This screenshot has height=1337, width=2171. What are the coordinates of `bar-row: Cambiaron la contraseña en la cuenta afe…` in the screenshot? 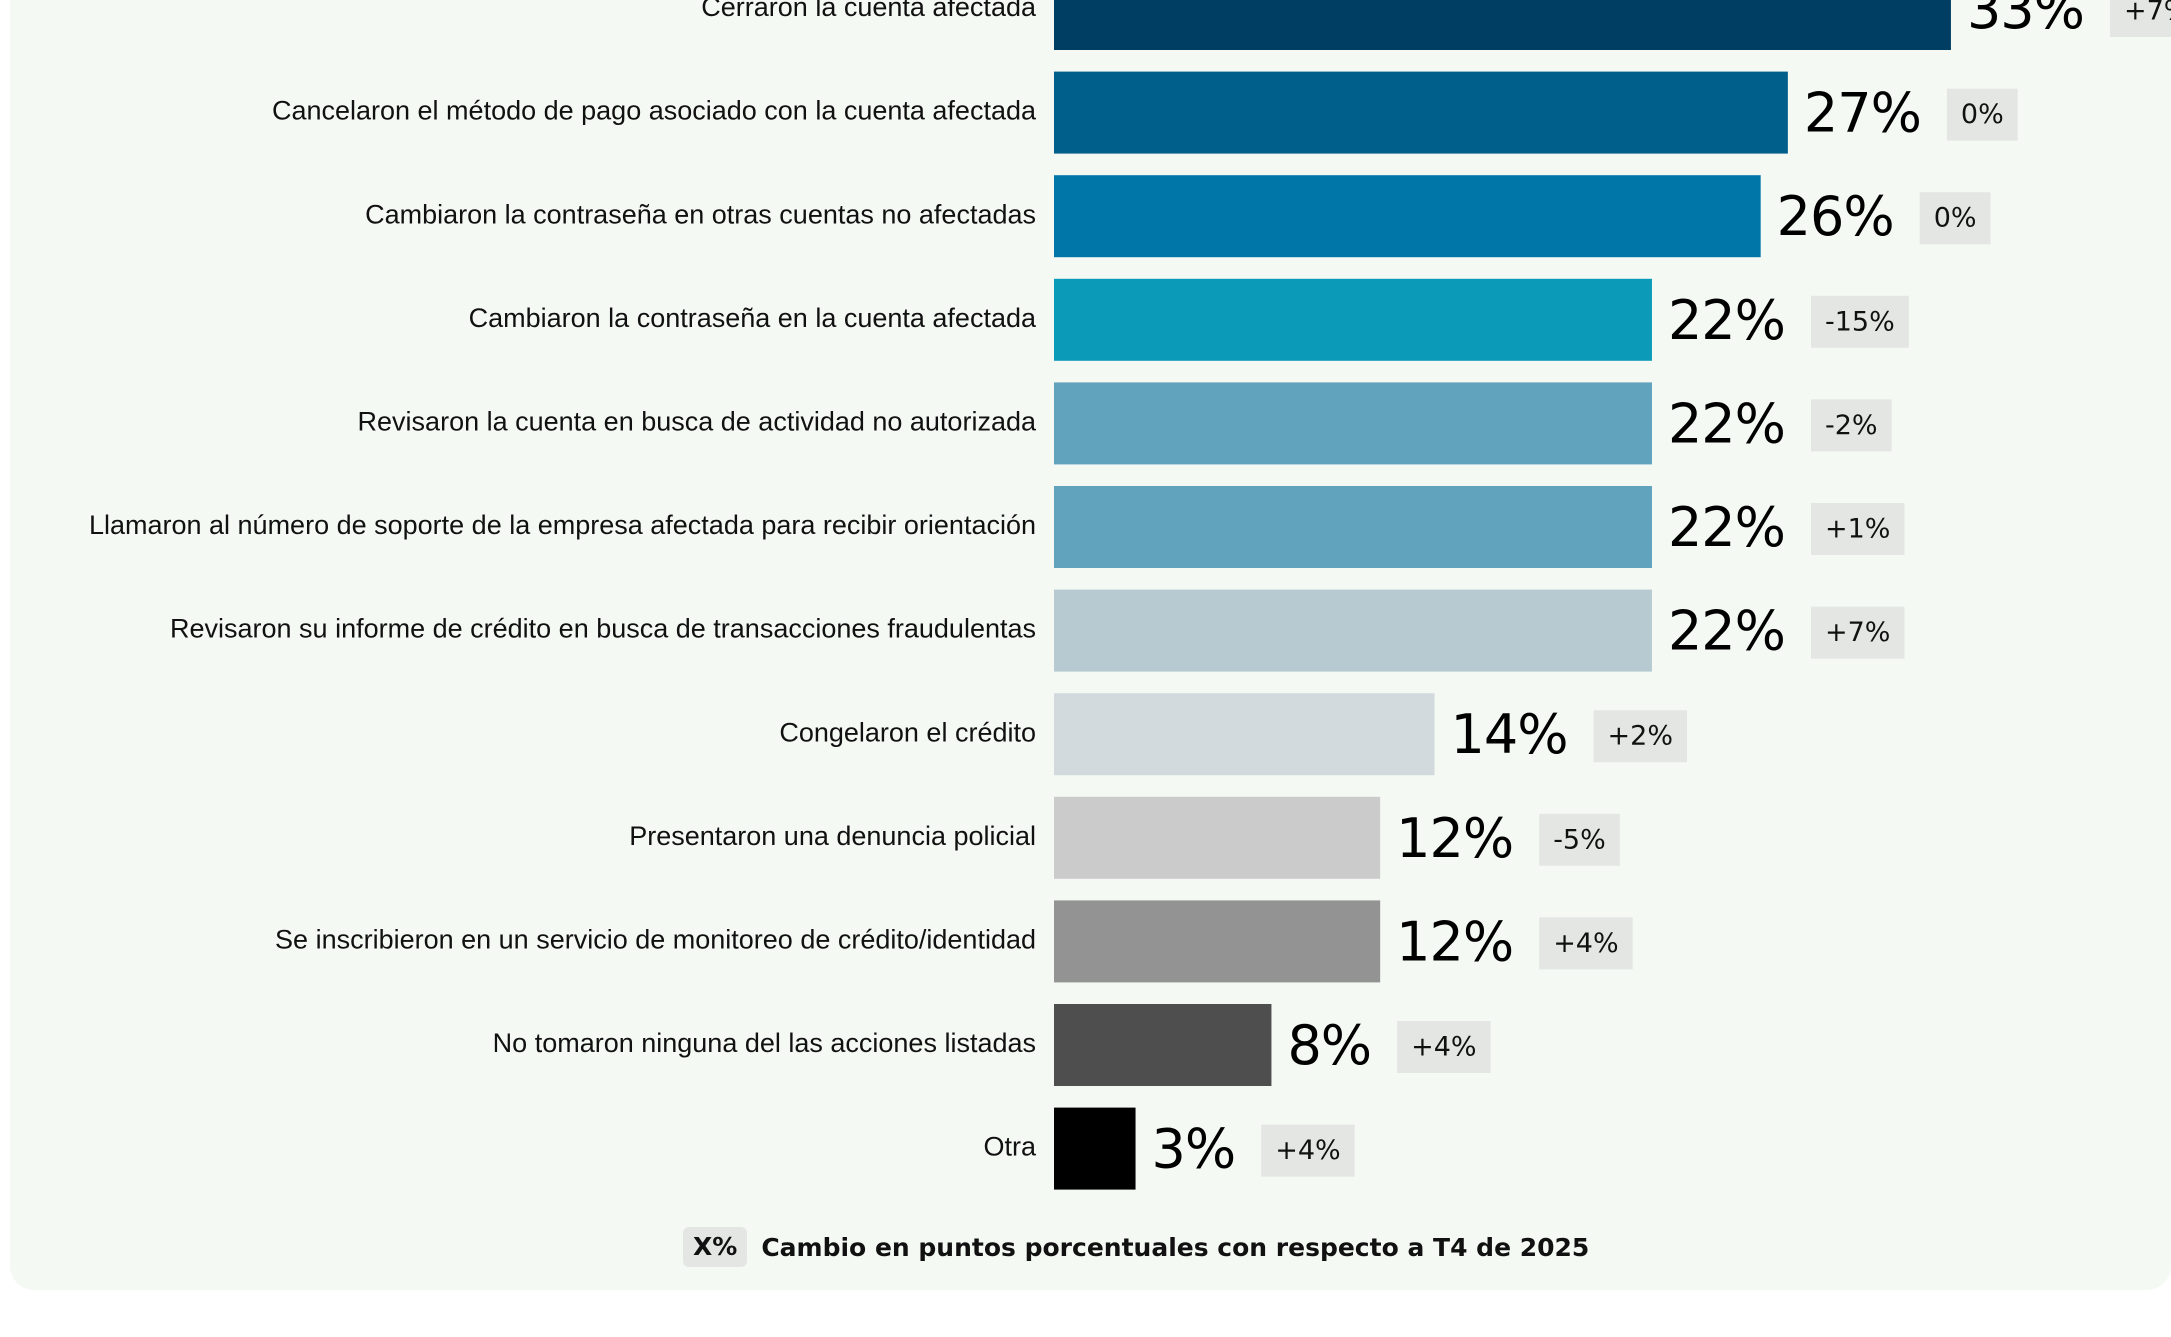 It's located at (1189, 319).